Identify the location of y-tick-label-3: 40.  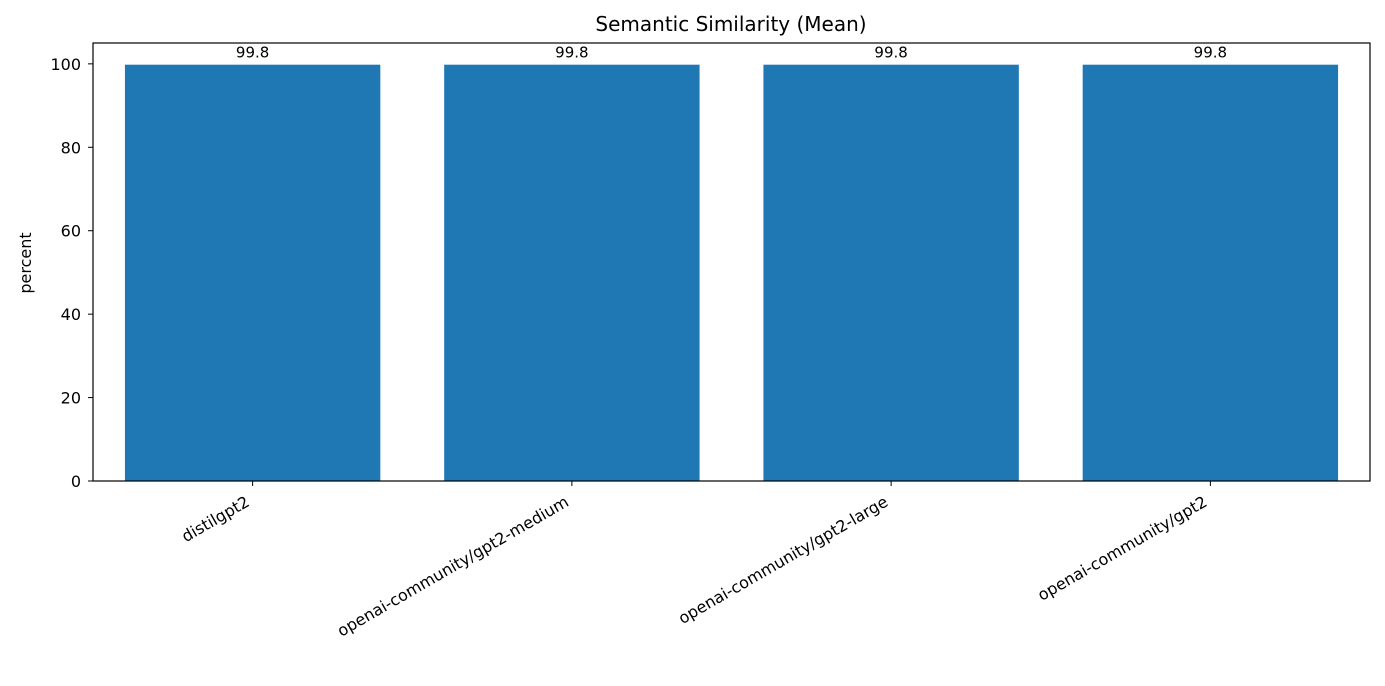
(71, 314).